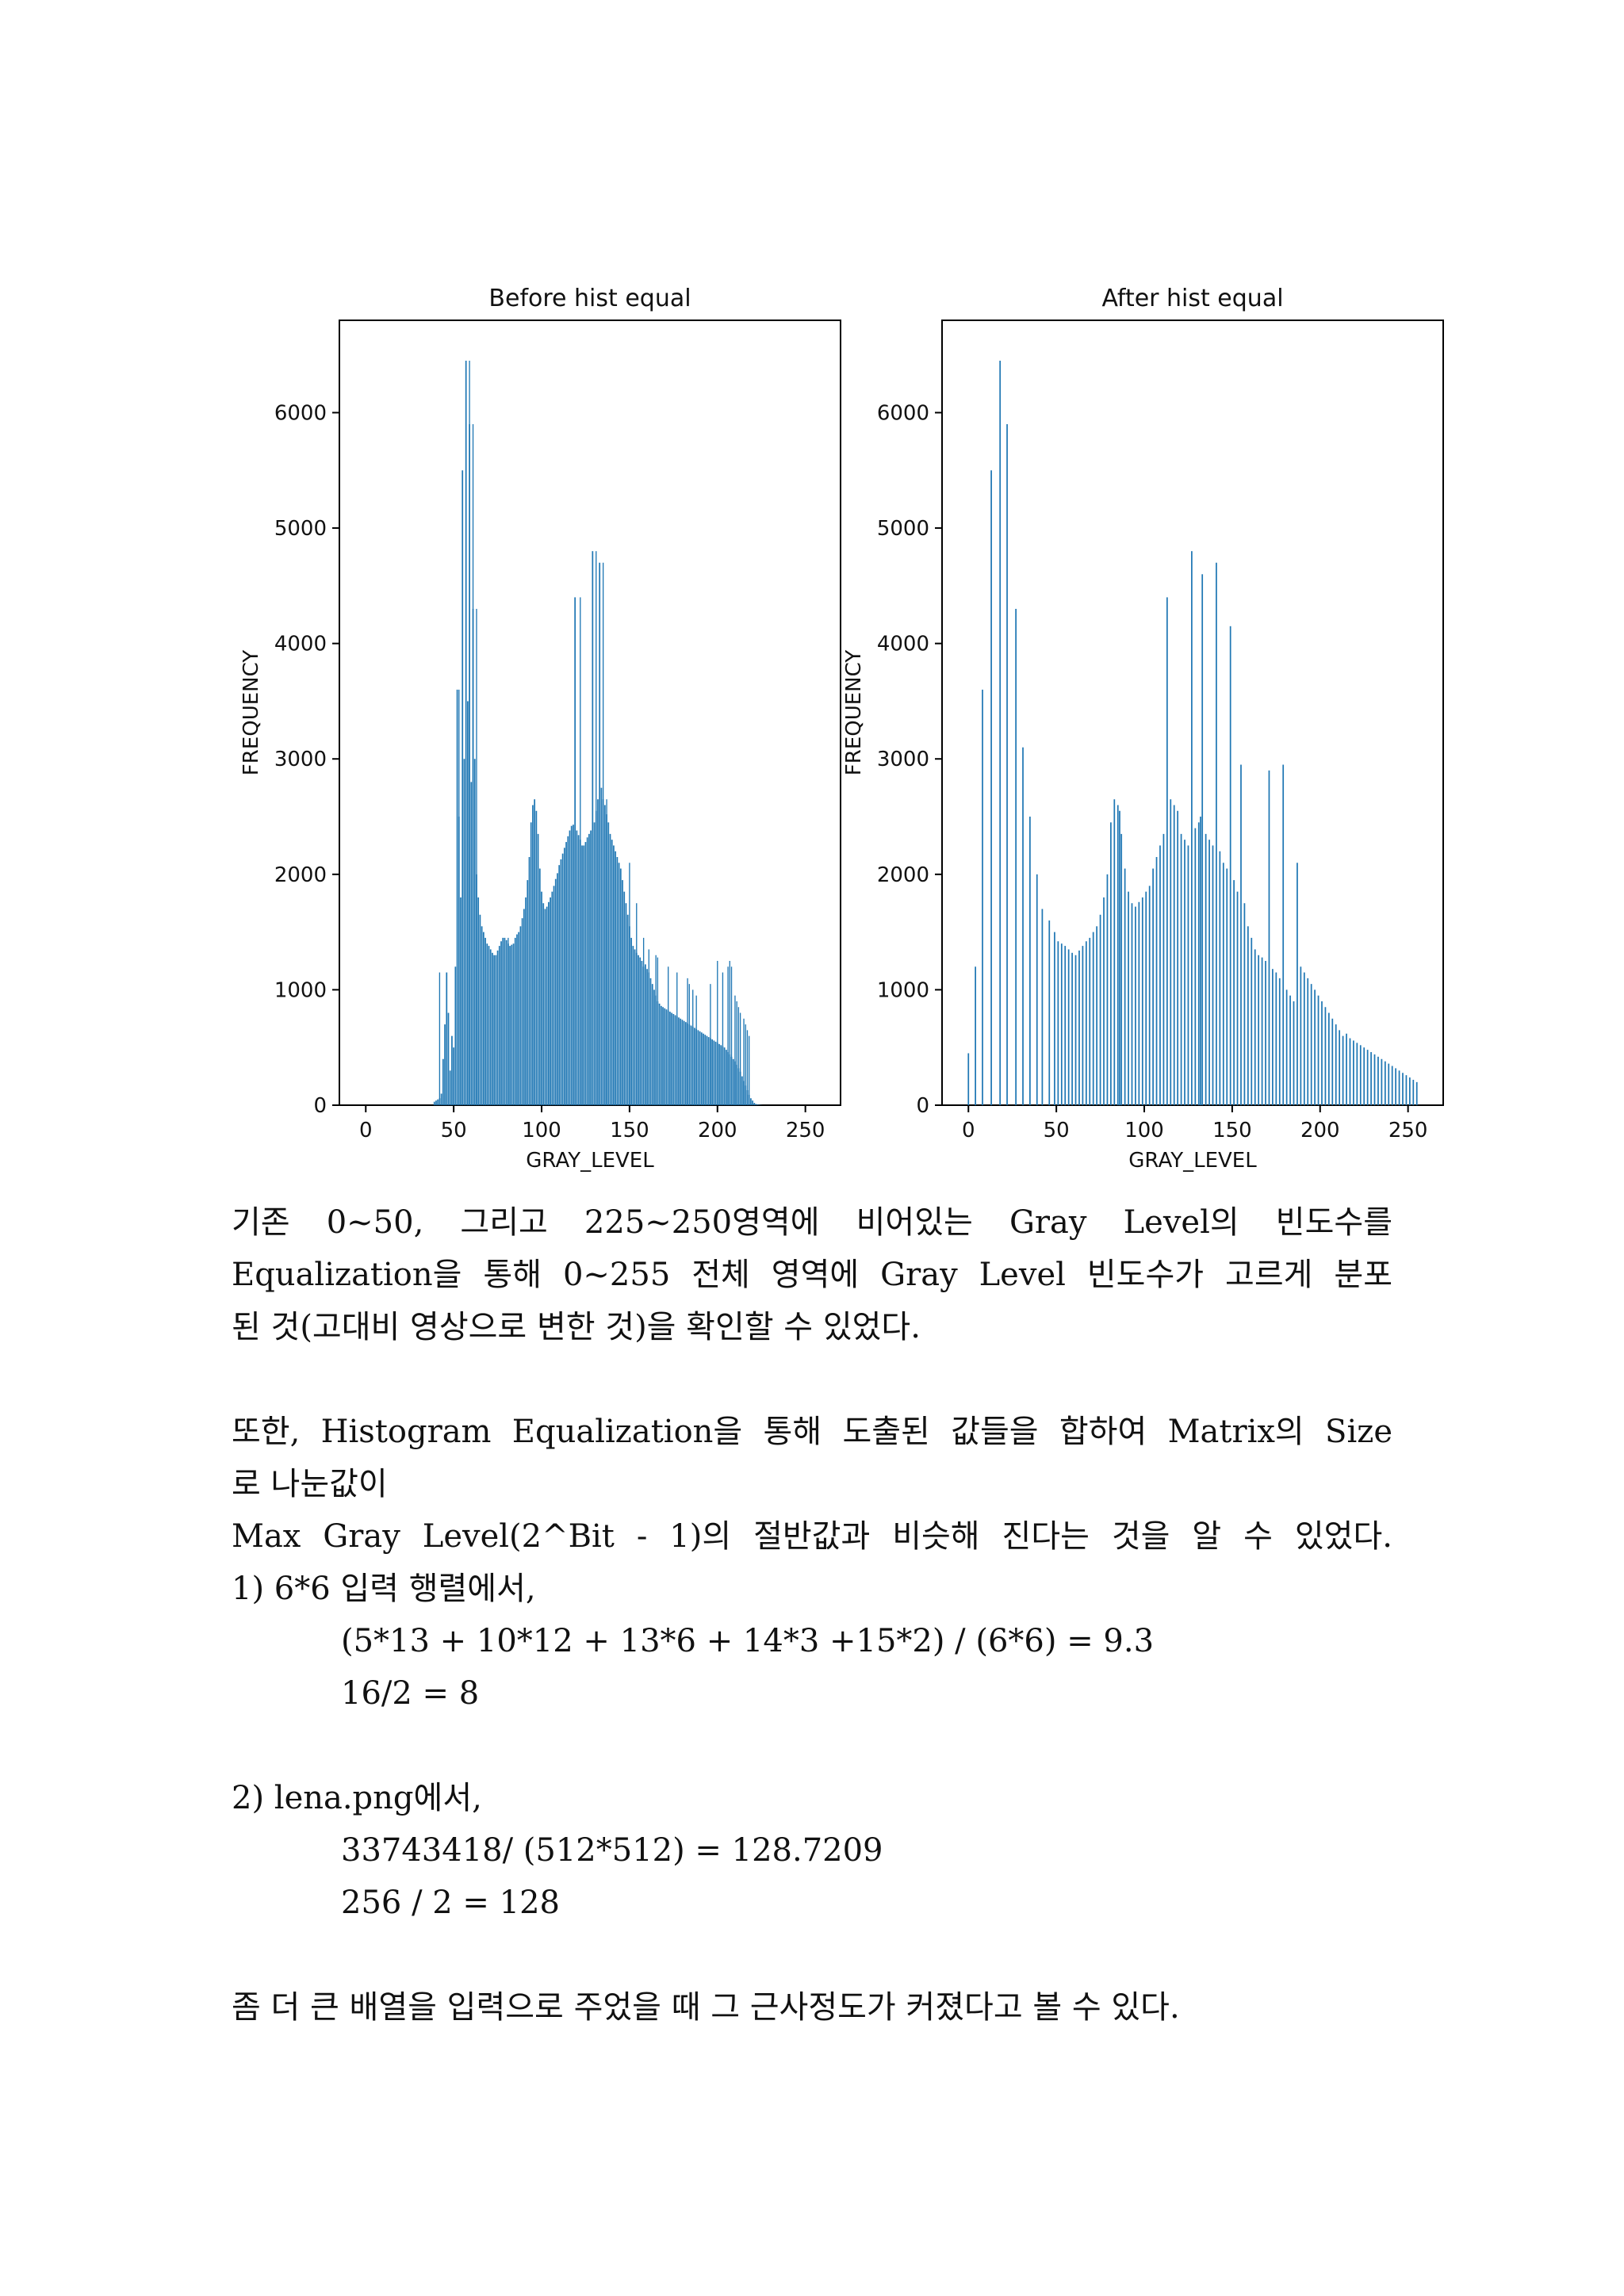 This screenshot has height=2296, width=1624. Describe the element at coordinates (717, 1130) in the screenshot. I see `x-tick-label: 200` at that location.